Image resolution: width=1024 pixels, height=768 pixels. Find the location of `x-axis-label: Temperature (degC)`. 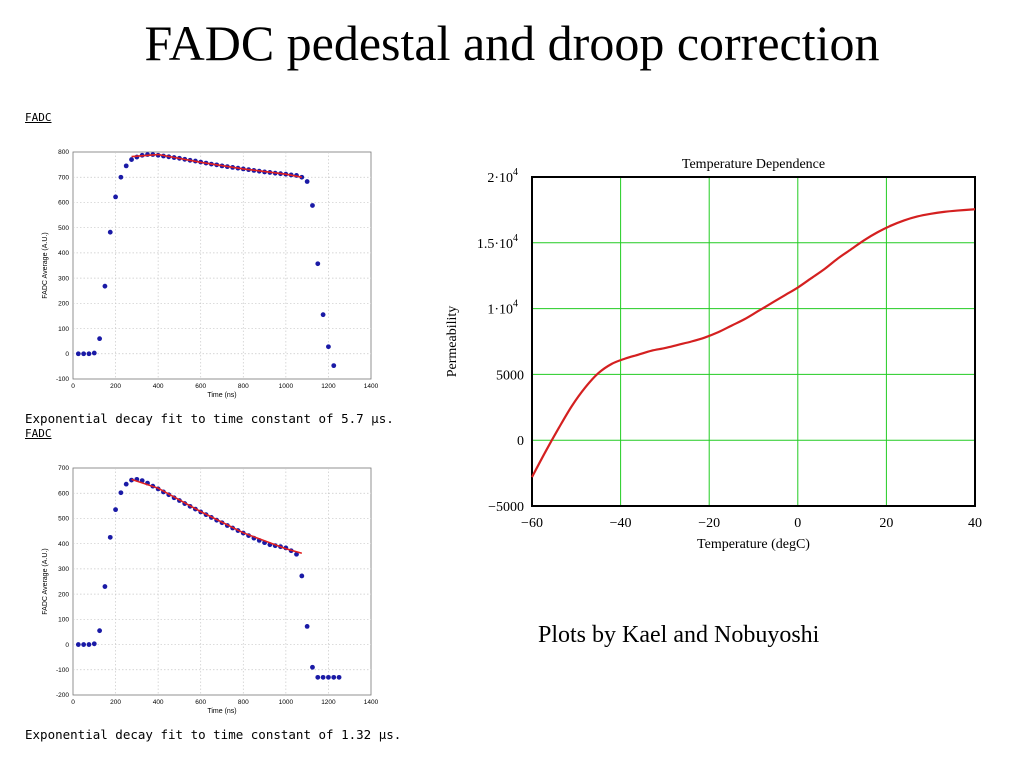

x-axis-label: Temperature (degC) is located at coordinates (753, 544).